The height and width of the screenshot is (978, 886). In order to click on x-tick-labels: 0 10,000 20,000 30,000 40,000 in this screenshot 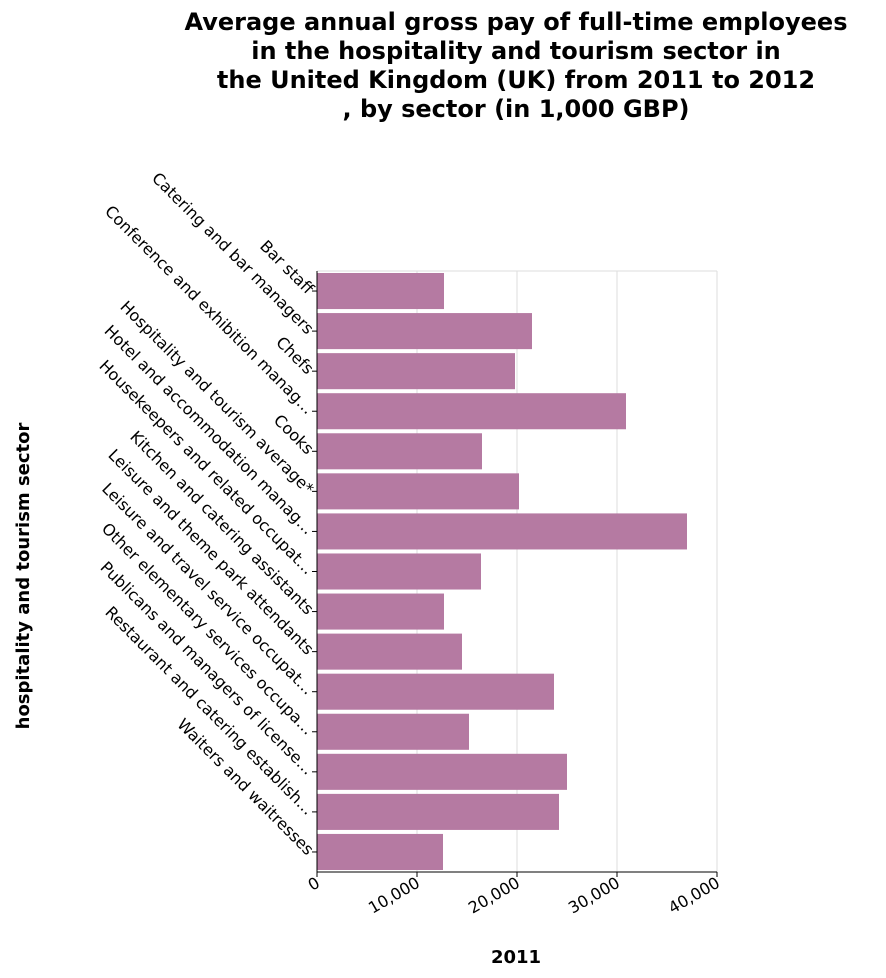, I will do `click(514, 895)`.